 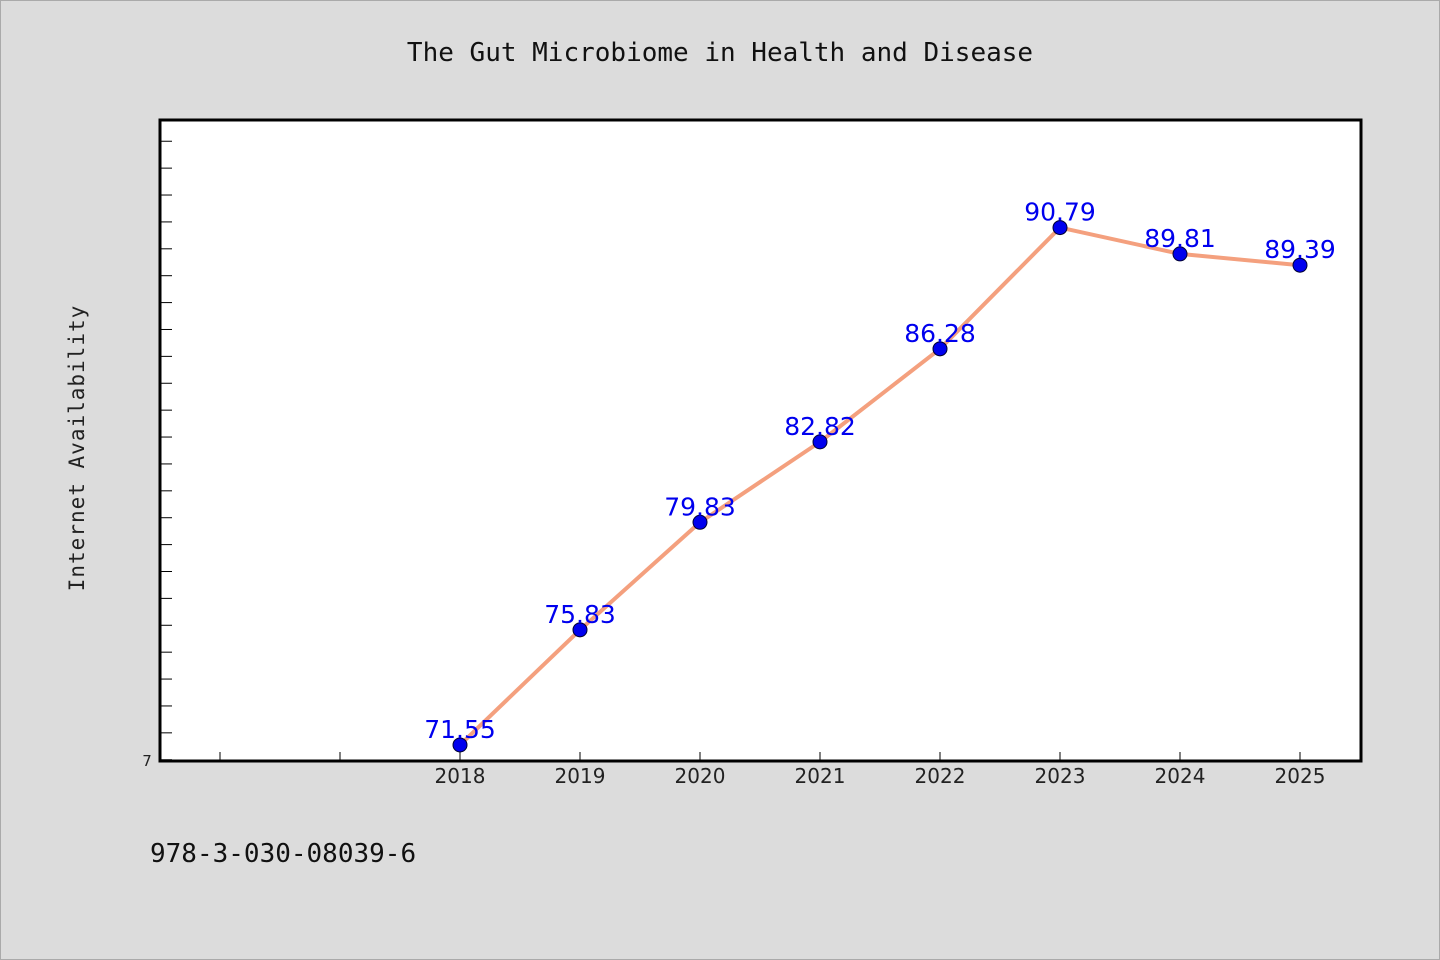 What do you see at coordinates (1180, 238) in the screenshot?
I see `data-label: 89.81` at bounding box center [1180, 238].